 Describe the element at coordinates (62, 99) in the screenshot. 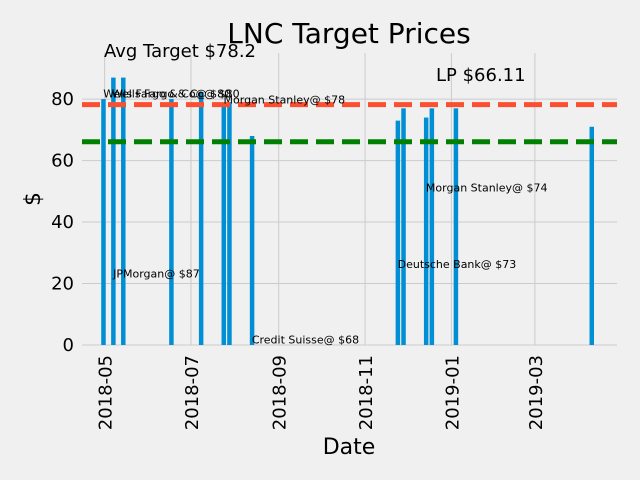

I see `y-tick-label: 80` at that location.